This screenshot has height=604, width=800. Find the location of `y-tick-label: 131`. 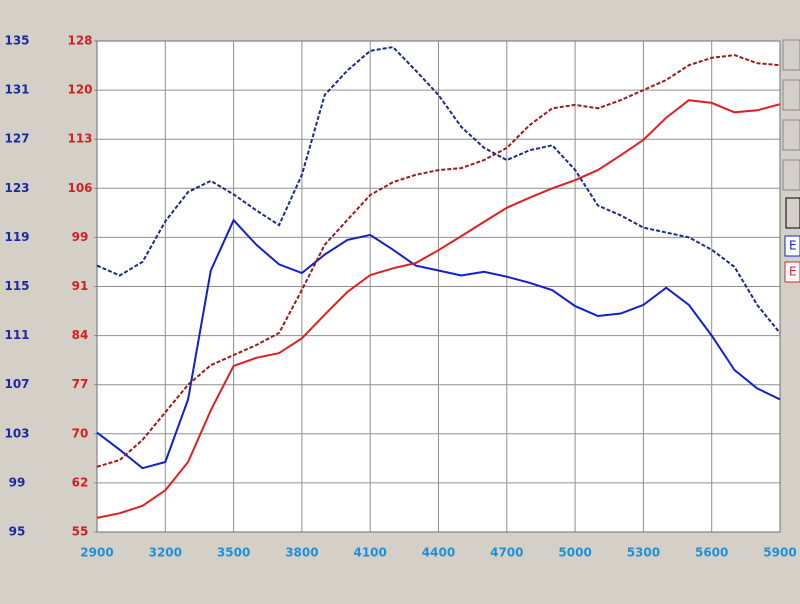

y-tick-label: 131 is located at coordinates (16, 90).